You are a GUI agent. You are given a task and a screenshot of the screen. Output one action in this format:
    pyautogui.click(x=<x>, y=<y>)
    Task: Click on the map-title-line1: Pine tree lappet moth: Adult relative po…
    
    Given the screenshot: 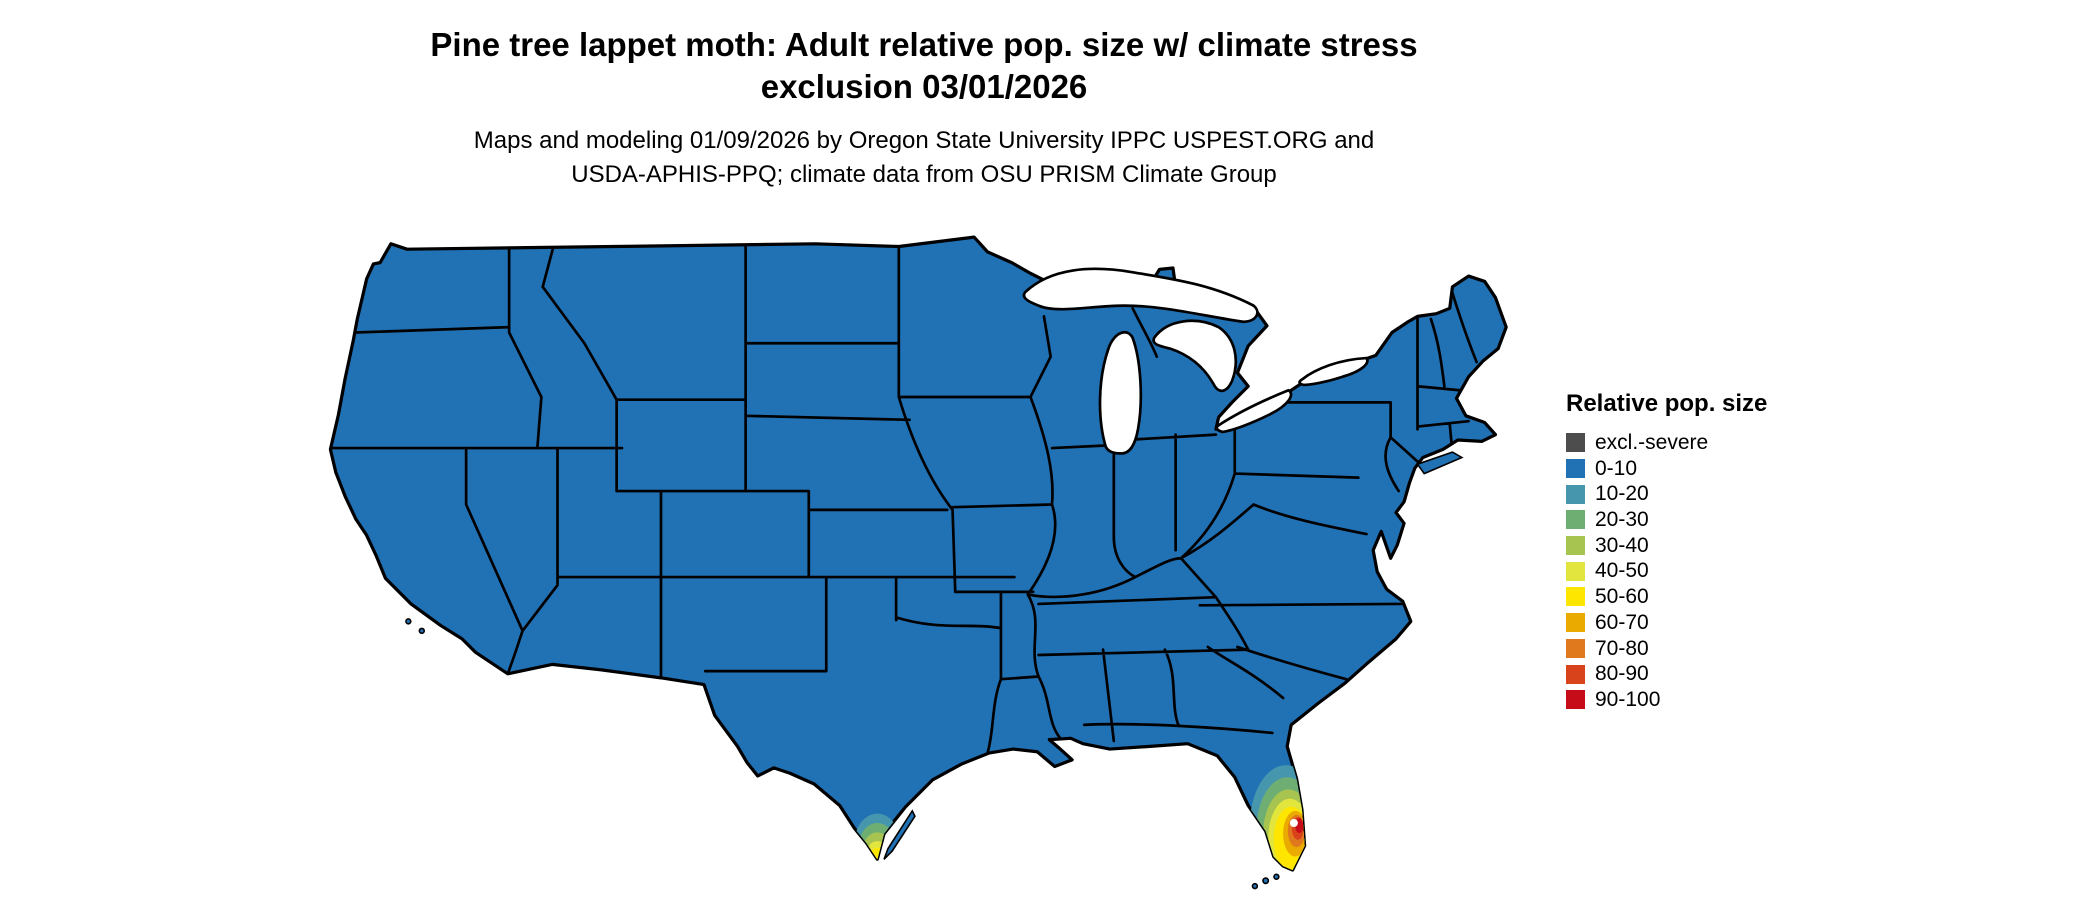 What is the action you would take?
    pyautogui.click(x=924, y=44)
    